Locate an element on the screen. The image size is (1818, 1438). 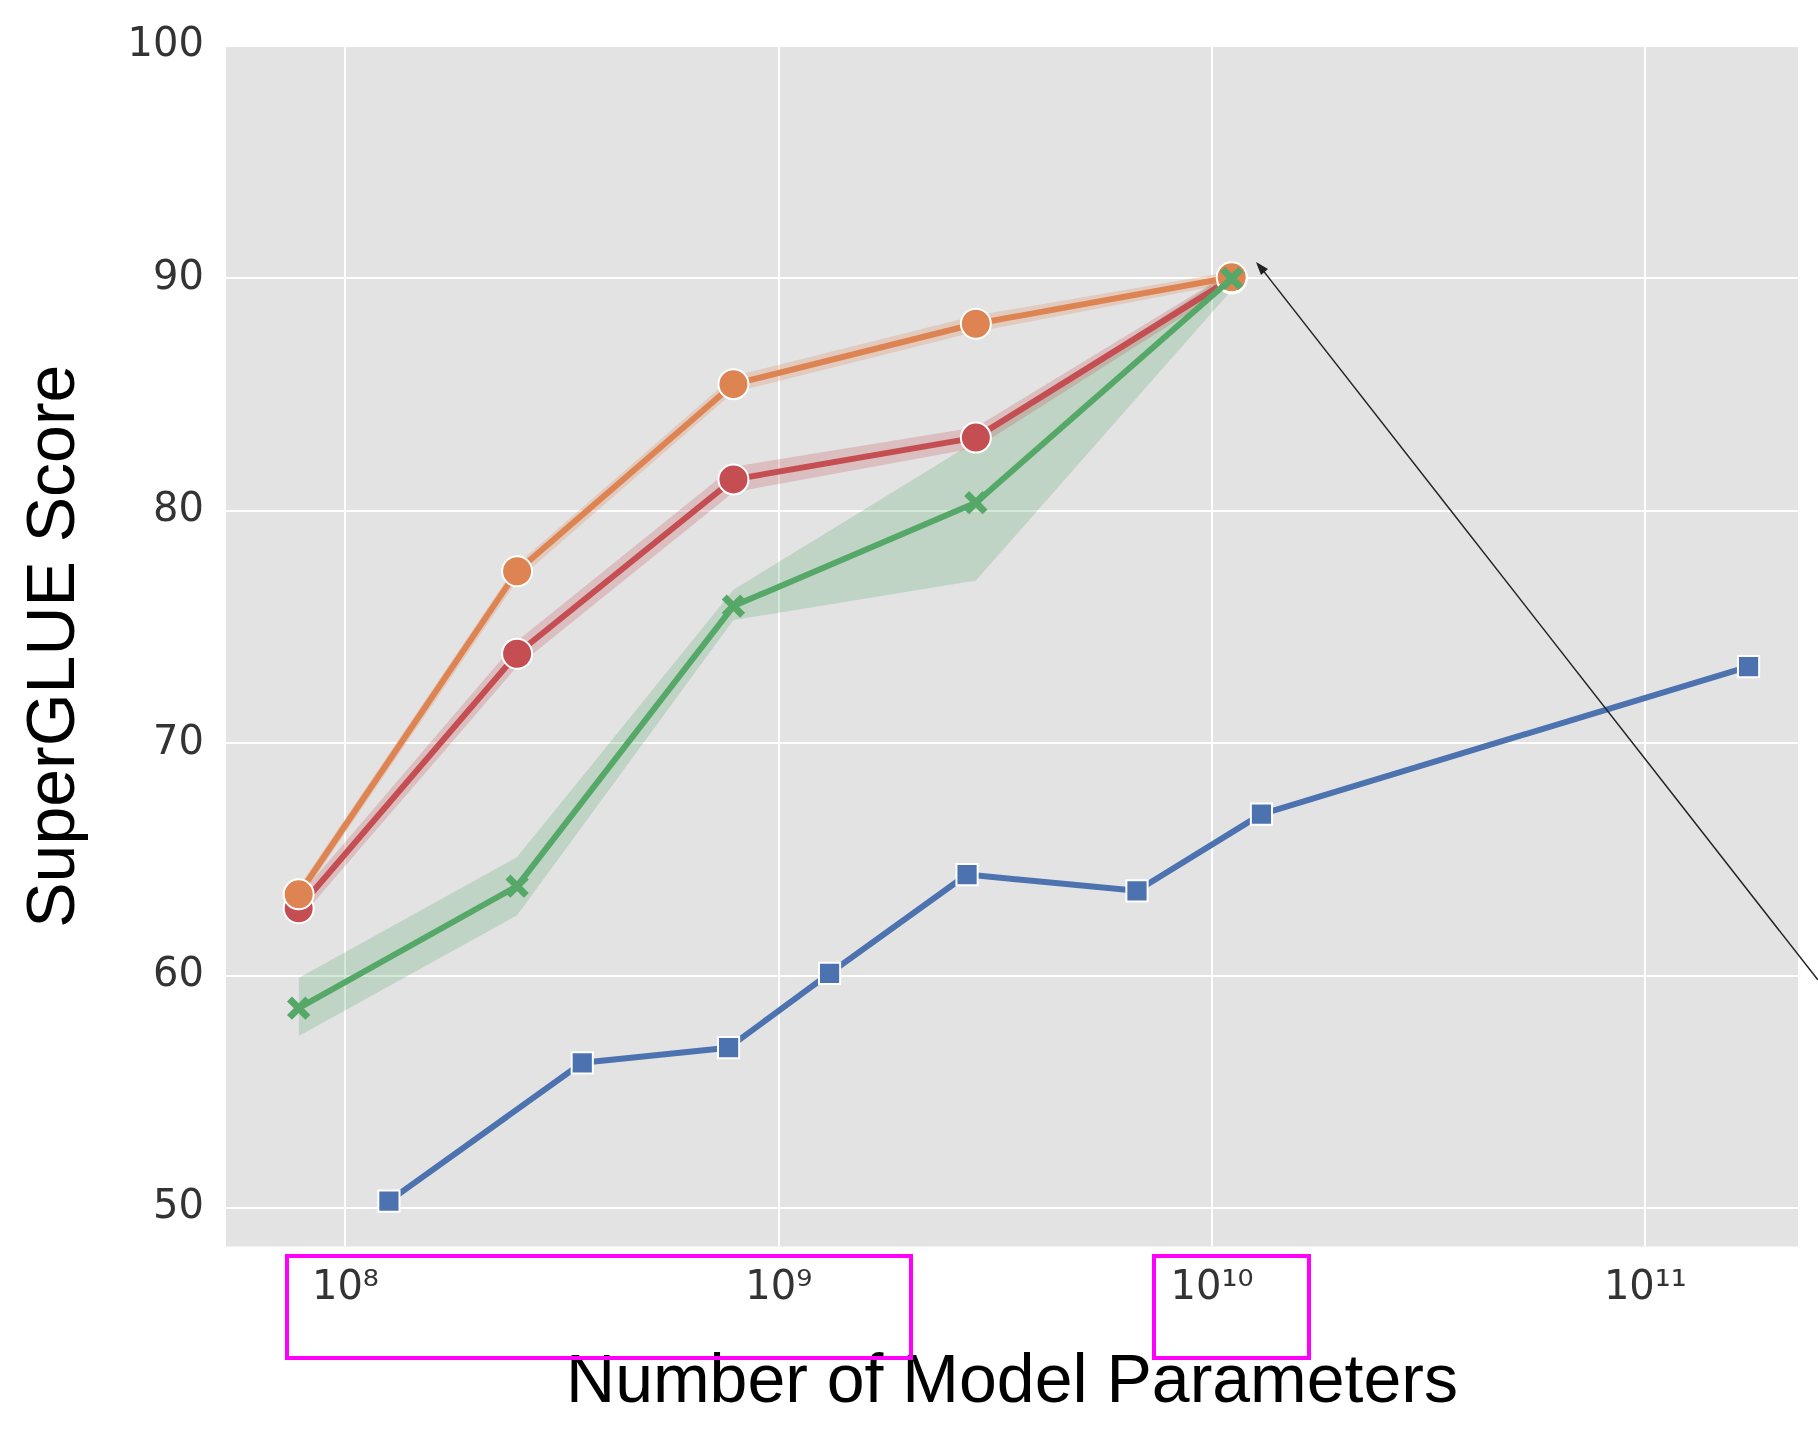
y-axis-title: SuperGLUE Score is located at coordinates (49, 646).